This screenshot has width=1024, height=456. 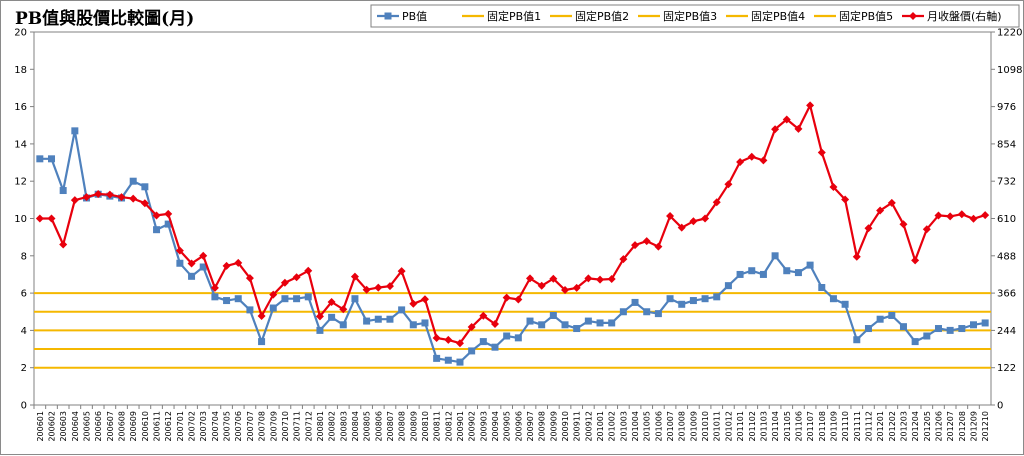 I want to click on x-axis-tick-label: 200601, so click(x=40, y=426).